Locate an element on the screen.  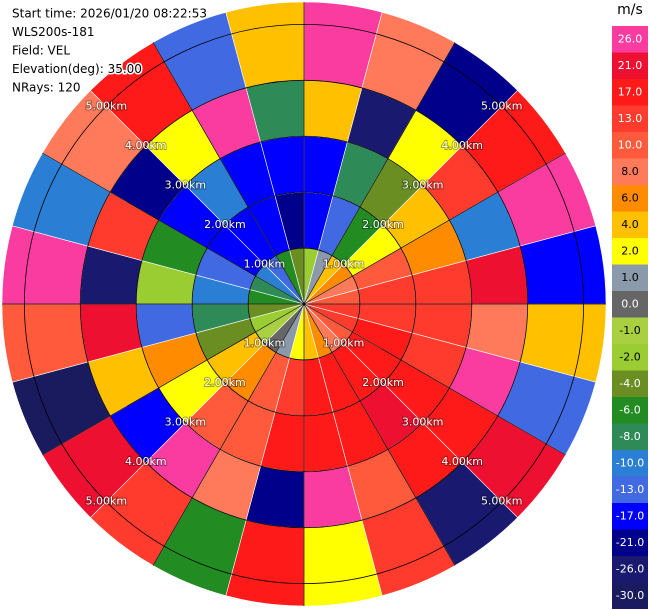
colorbar-tick-label: 4.0 is located at coordinates (630, 224).